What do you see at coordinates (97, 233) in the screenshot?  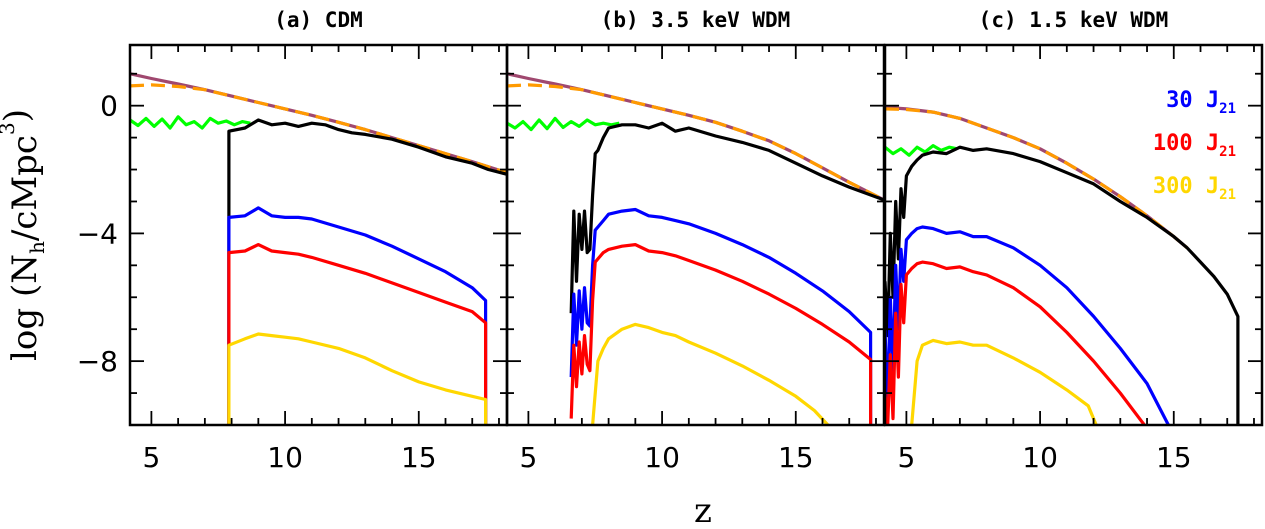 I see `y-tick-label: −4` at bounding box center [97, 233].